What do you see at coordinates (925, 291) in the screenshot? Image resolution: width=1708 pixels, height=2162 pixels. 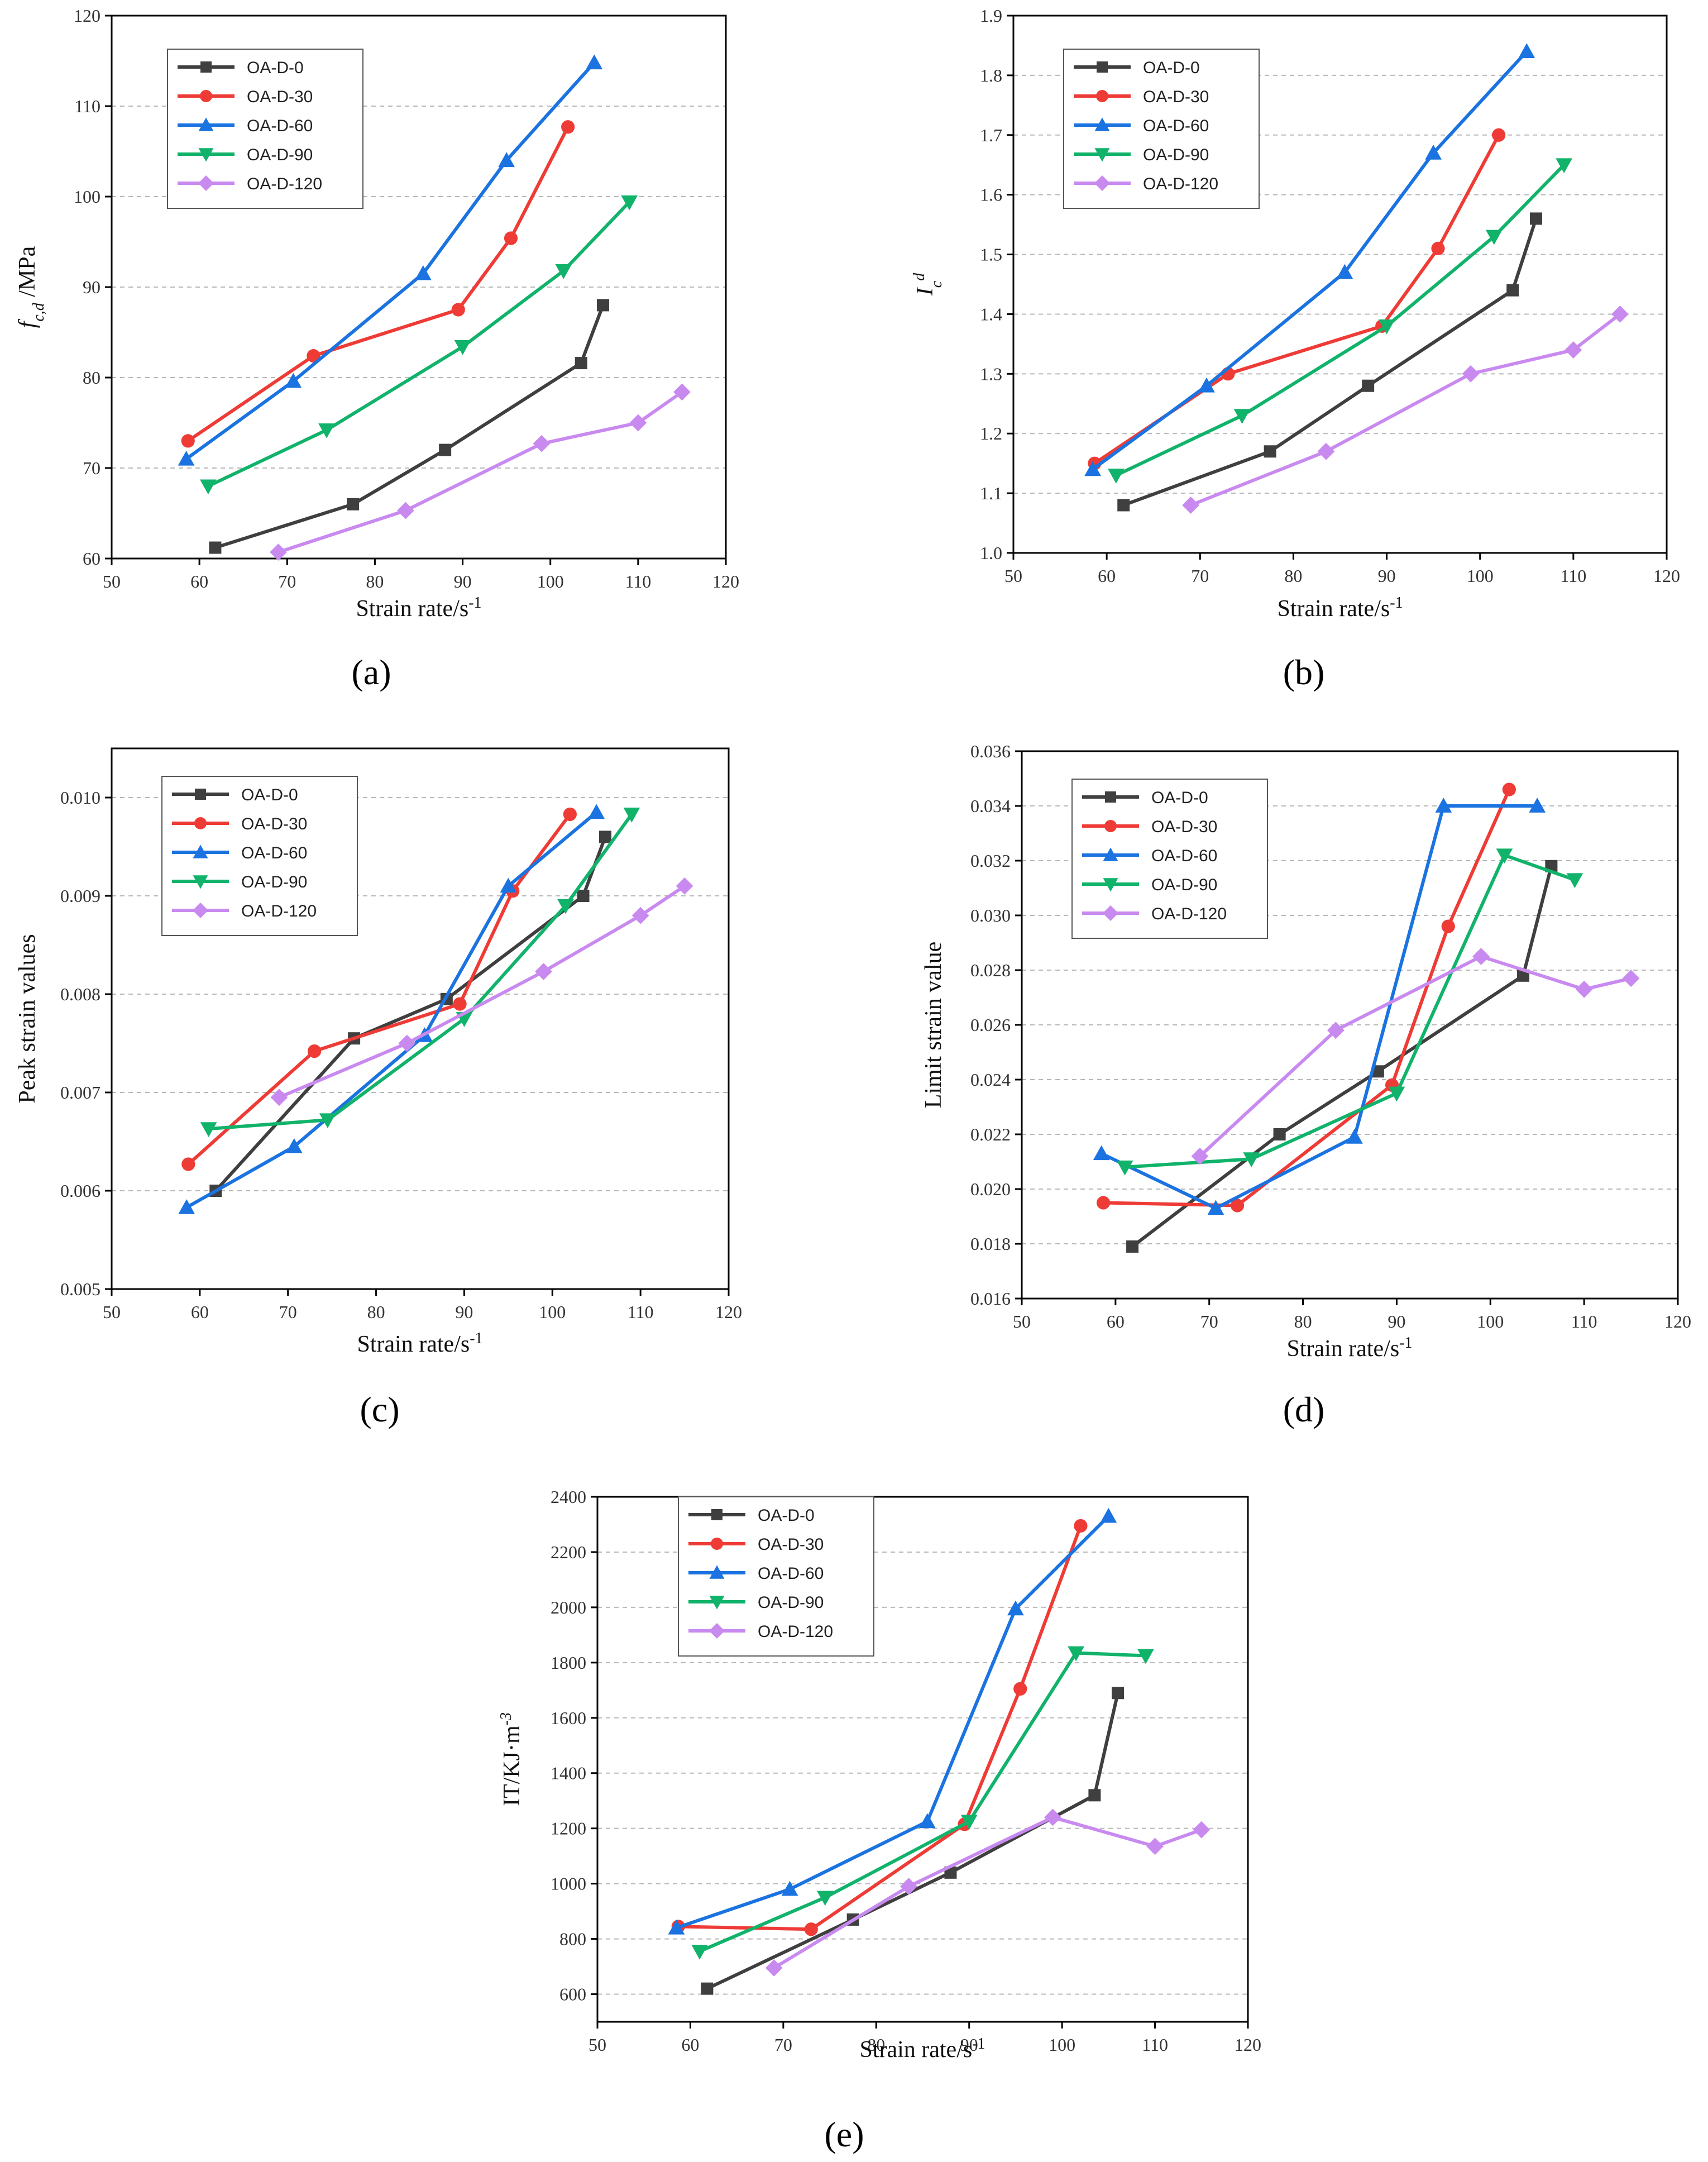 I see `y-axis-title-main: I` at bounding box center [925, 291].